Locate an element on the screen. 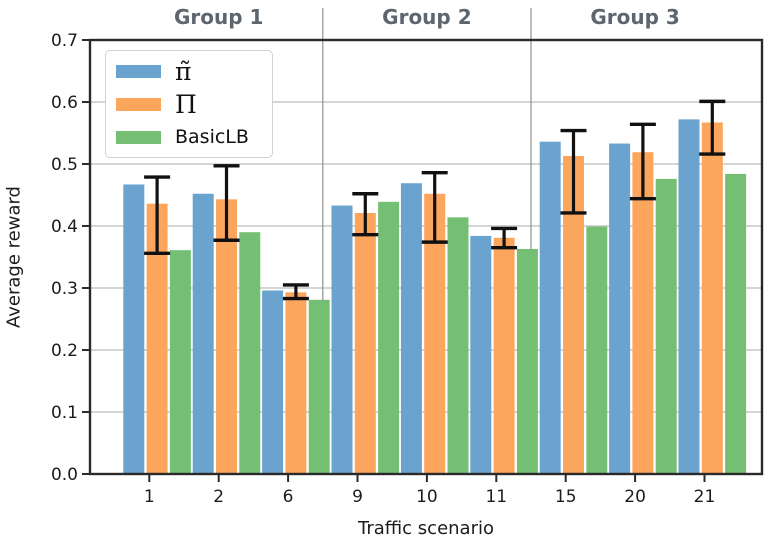 The height and width of the screenshot is (546, 769). legend-item: Π is located at coordinates (194, 104).